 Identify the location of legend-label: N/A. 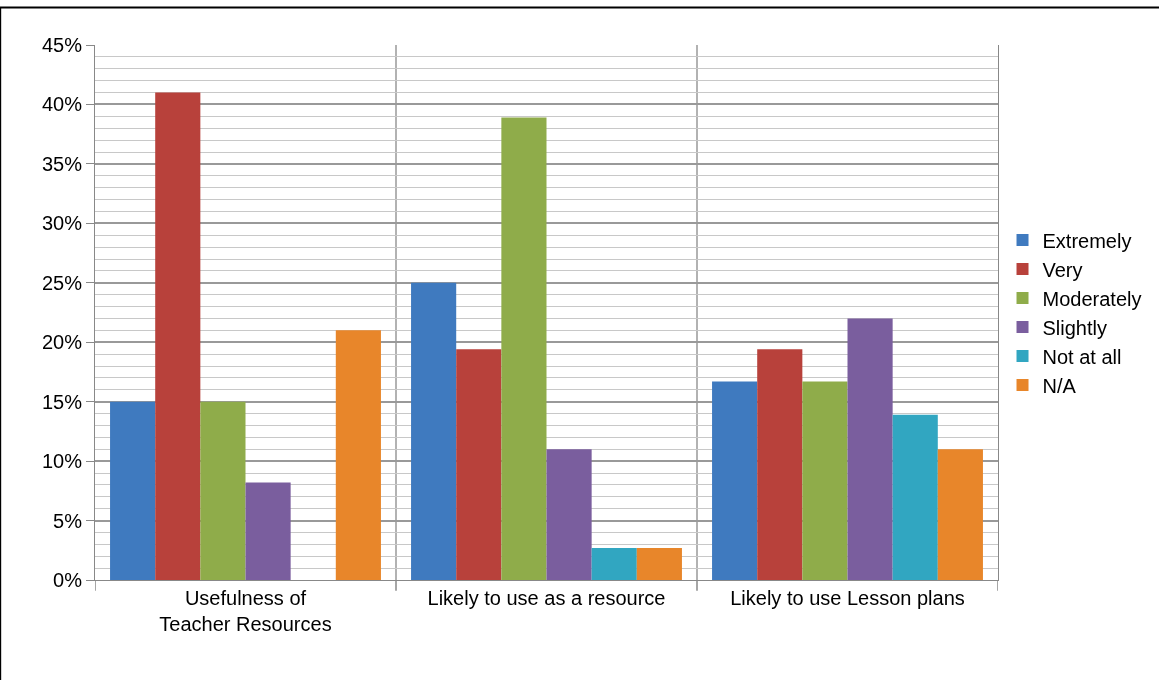
(1059, 385).